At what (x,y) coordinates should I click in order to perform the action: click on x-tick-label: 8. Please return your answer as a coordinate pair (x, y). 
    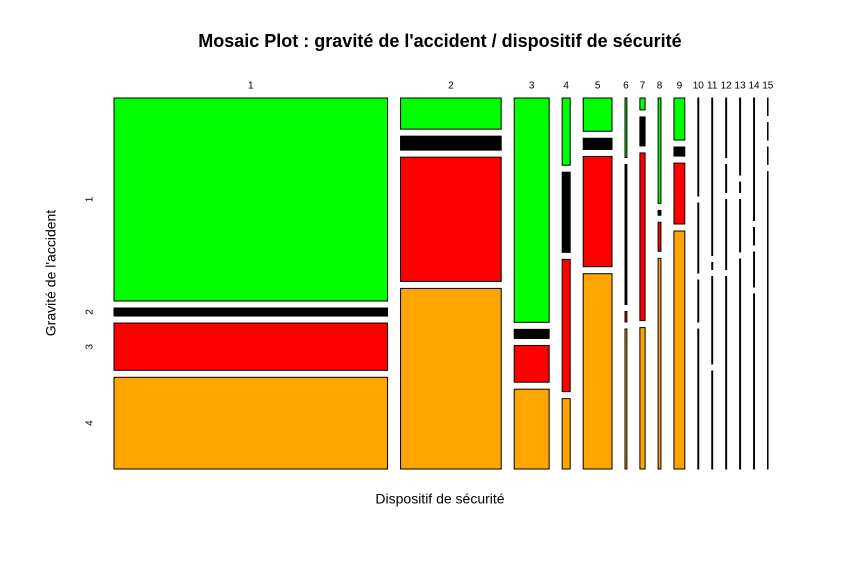
    Looking at the image, I should click on (660, 86).